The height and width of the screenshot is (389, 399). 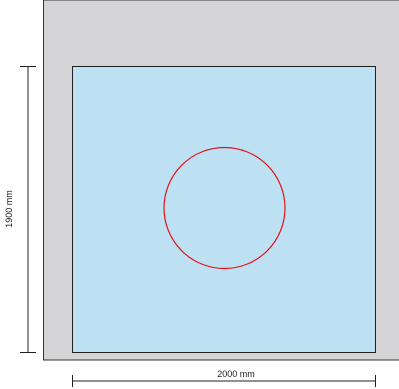 I want to click on height-label: 1900 mm, so click(x=9, y=209).